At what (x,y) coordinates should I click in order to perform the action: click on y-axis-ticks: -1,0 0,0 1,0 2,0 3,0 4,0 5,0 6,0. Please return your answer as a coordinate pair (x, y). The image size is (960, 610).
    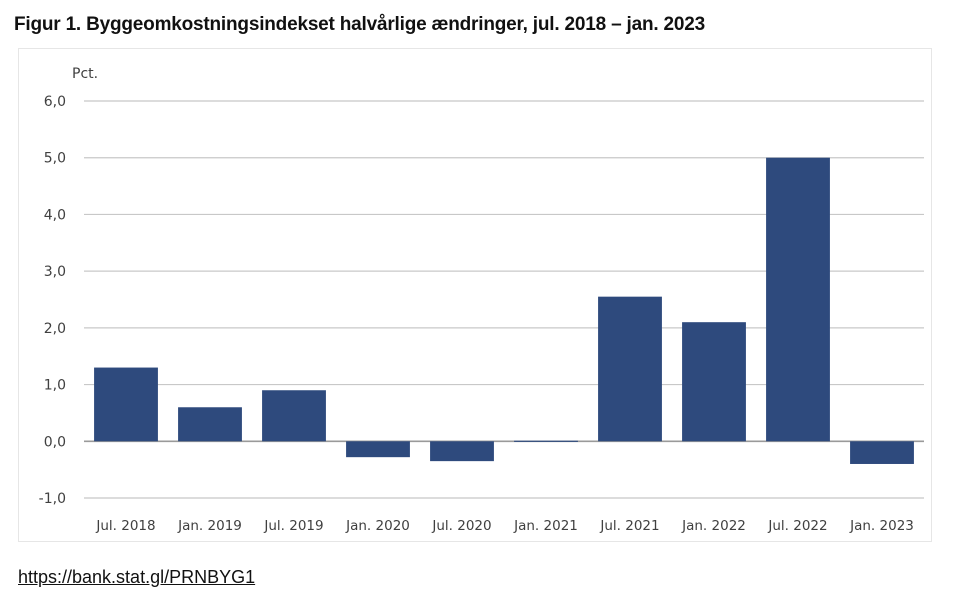
    Looking at the image, I should click on (52, 300).